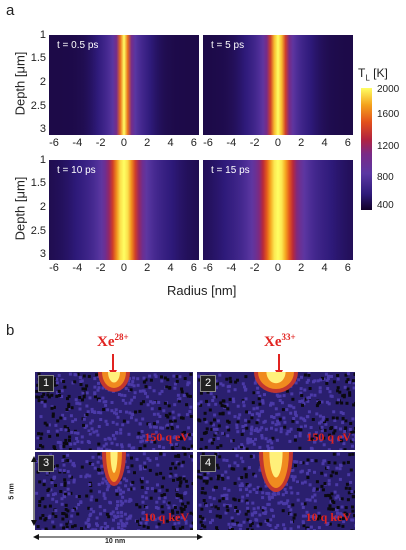 This screenshot has height=550, width=406. I want to click on horizontal-scale-bar, so click(118, 537).